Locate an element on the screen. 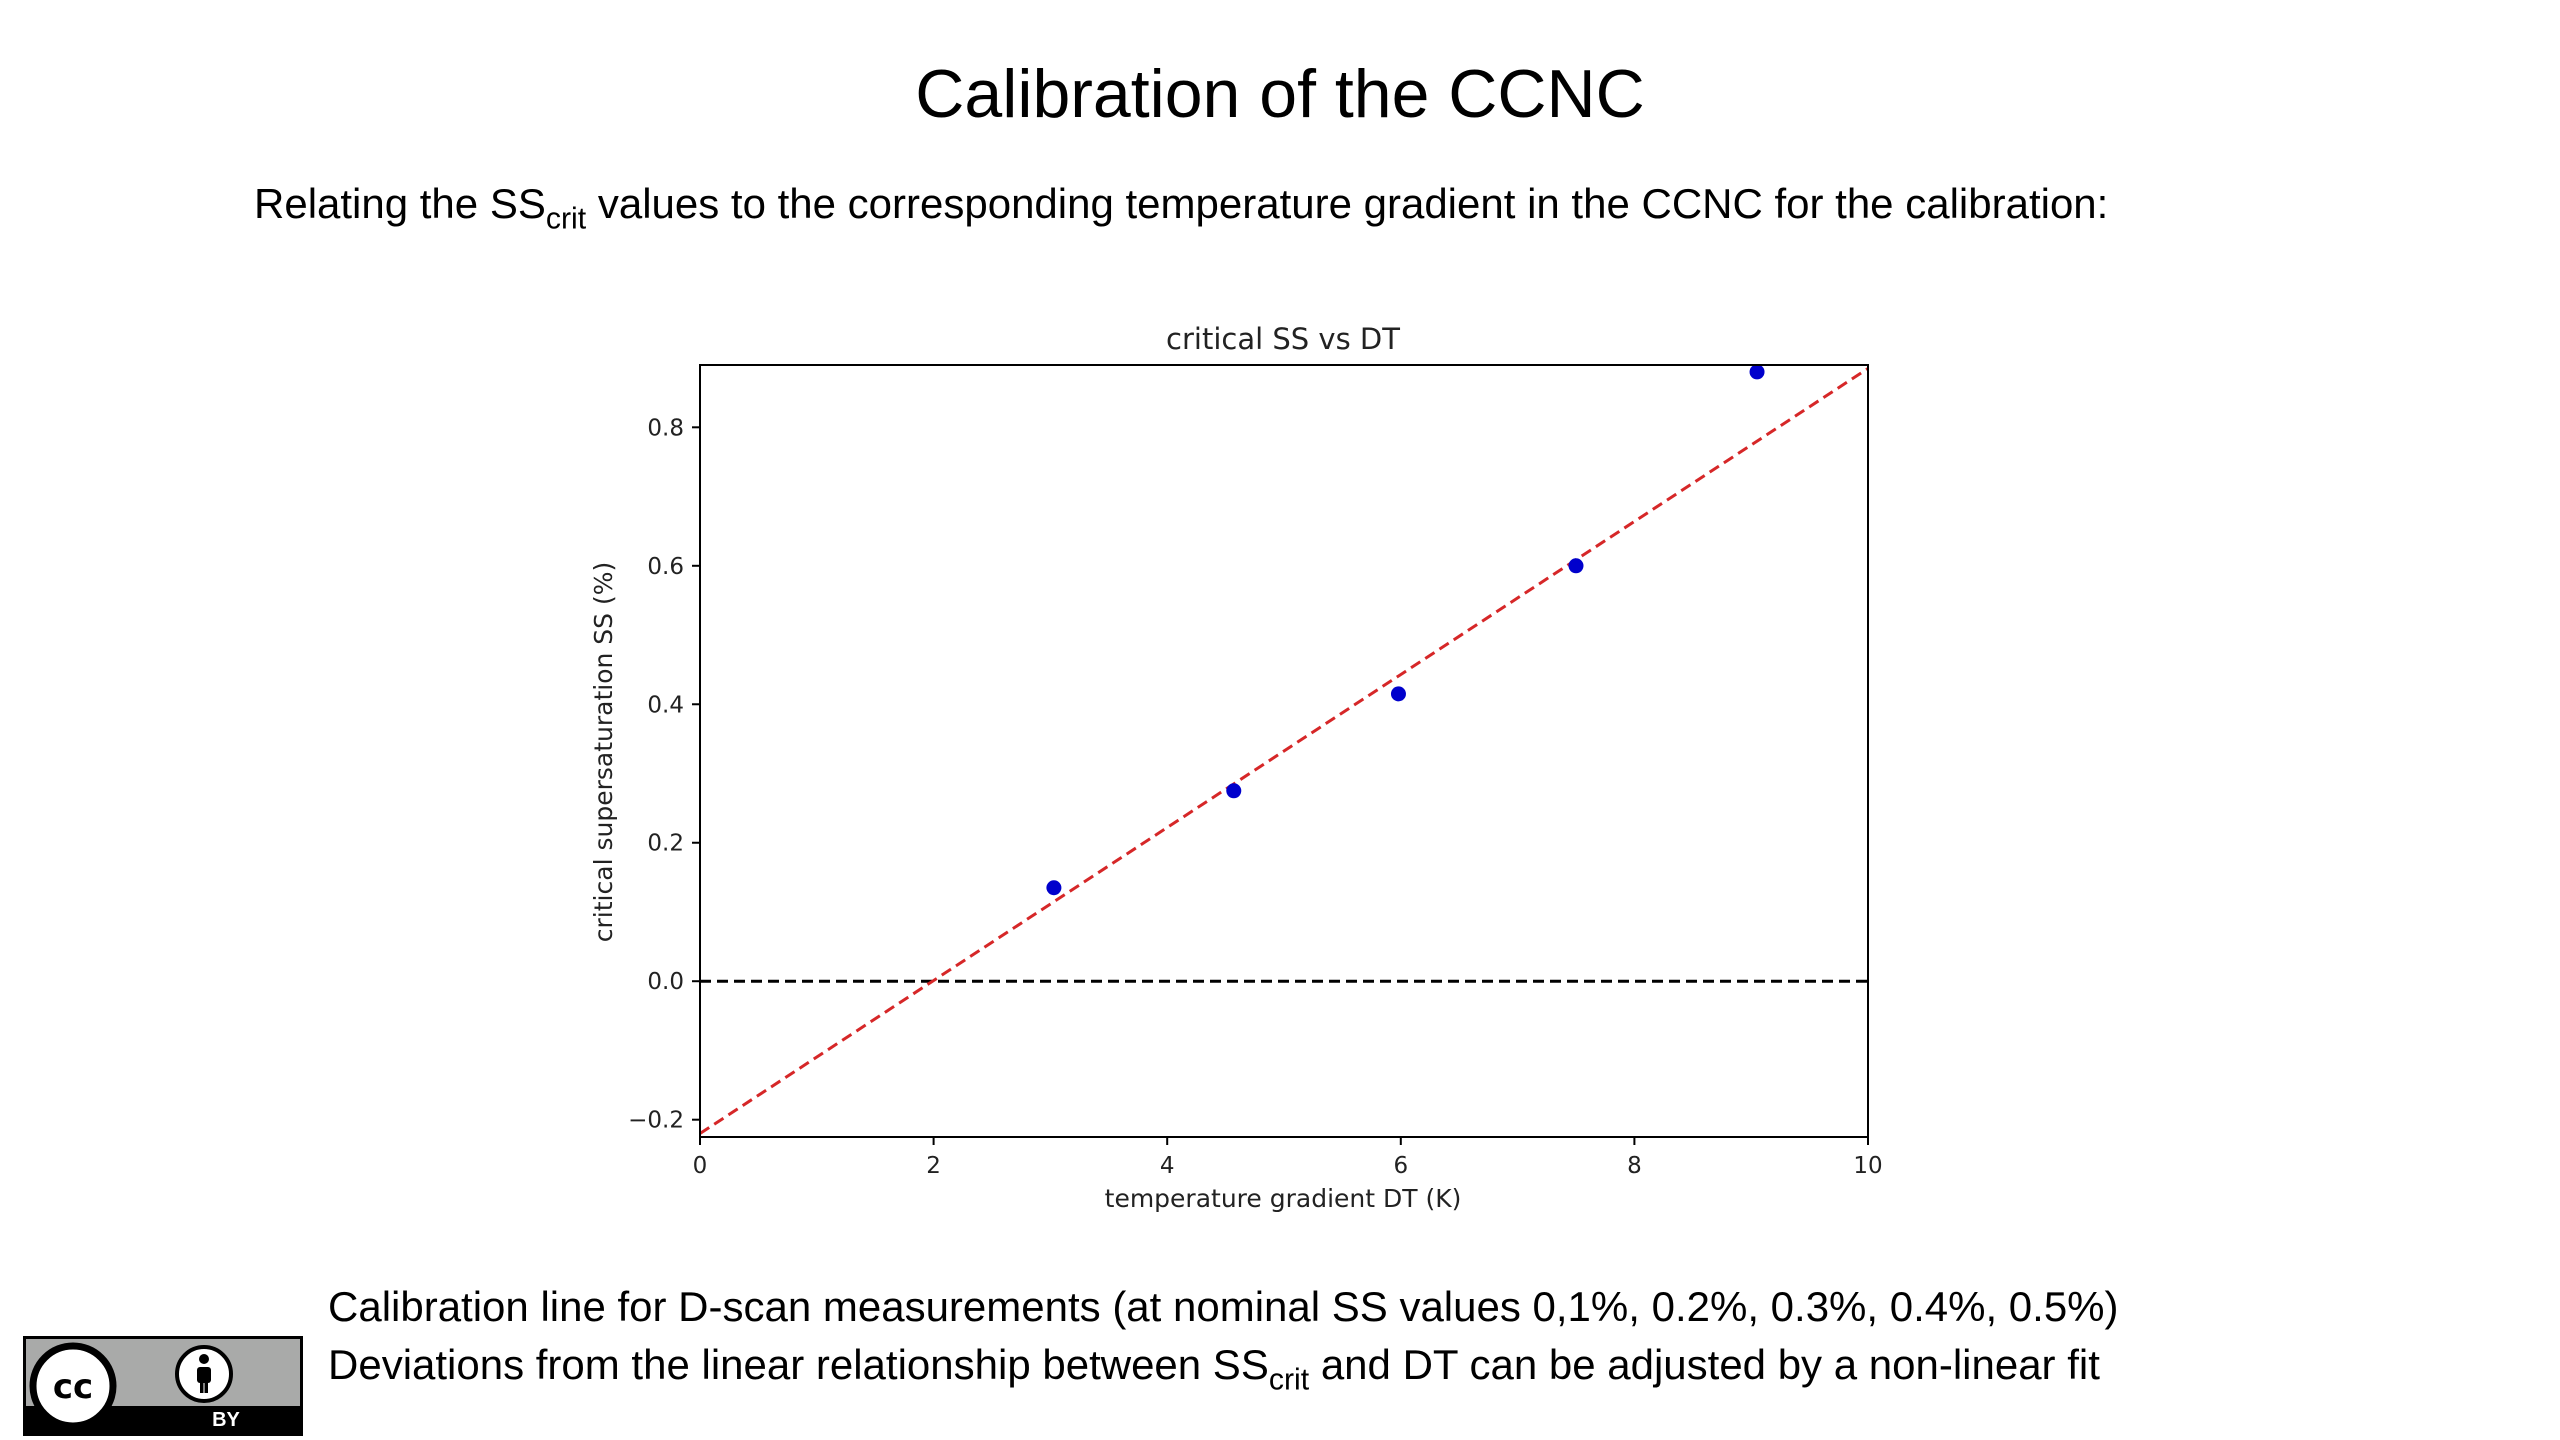 Image resolution: width=2560 pixels, height=1440 pixels. y-tick-label: −0.2 is located at coordinates (656, 1121).